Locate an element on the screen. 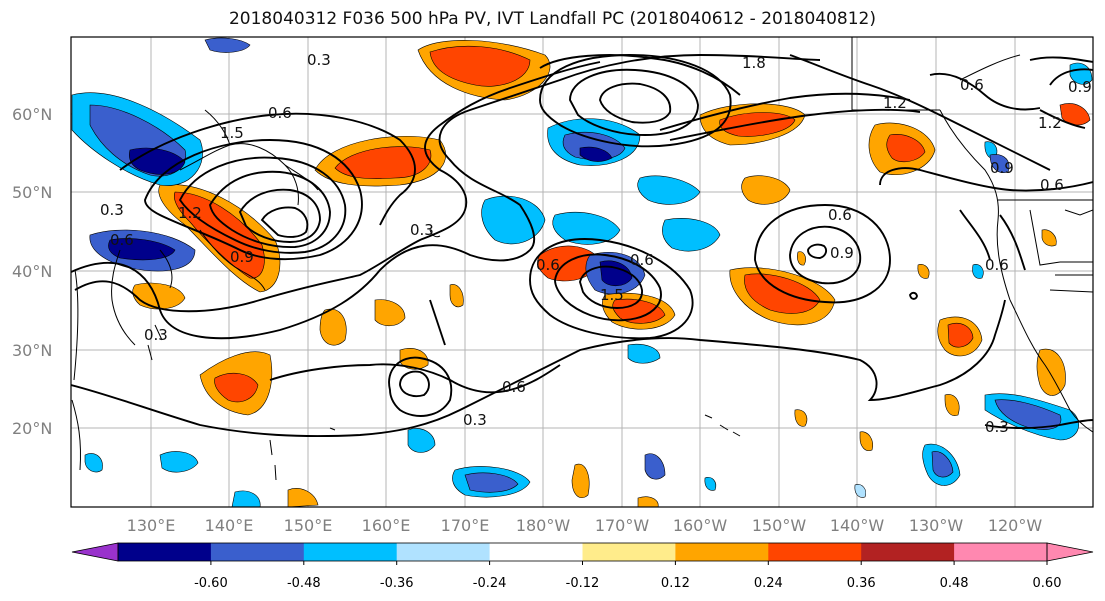 This screenshot has height=601, width=1105. colorbar-tick-label: -0.48 is located at coordinates (304, 583).